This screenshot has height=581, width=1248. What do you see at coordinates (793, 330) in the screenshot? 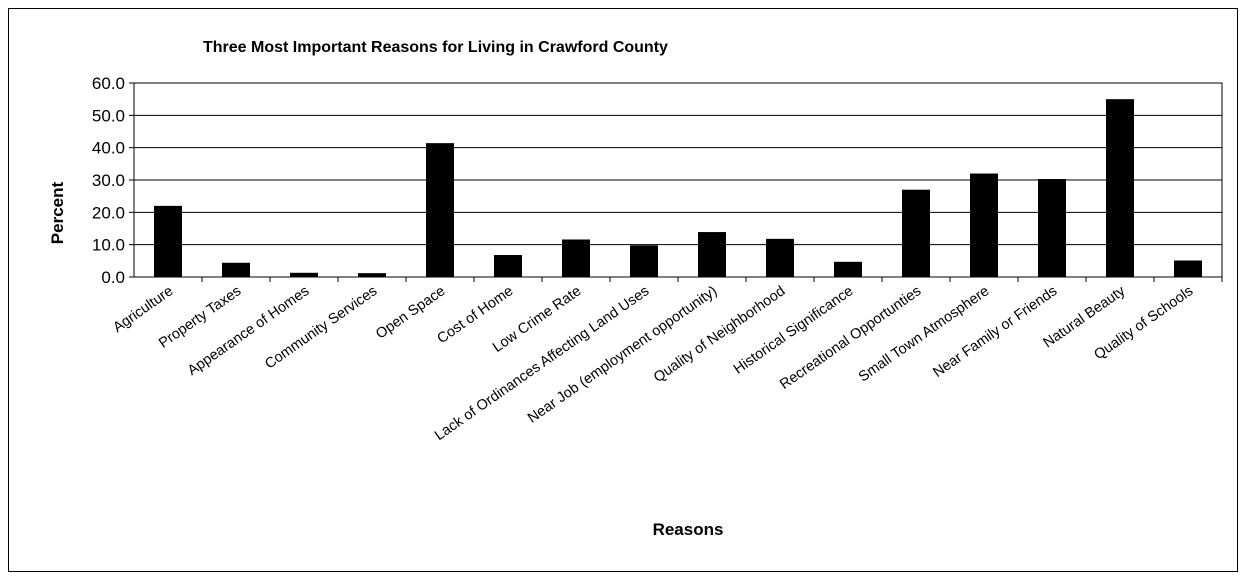
I see `x-tick-label: Historical Significance` at bounding box center [793, 330].